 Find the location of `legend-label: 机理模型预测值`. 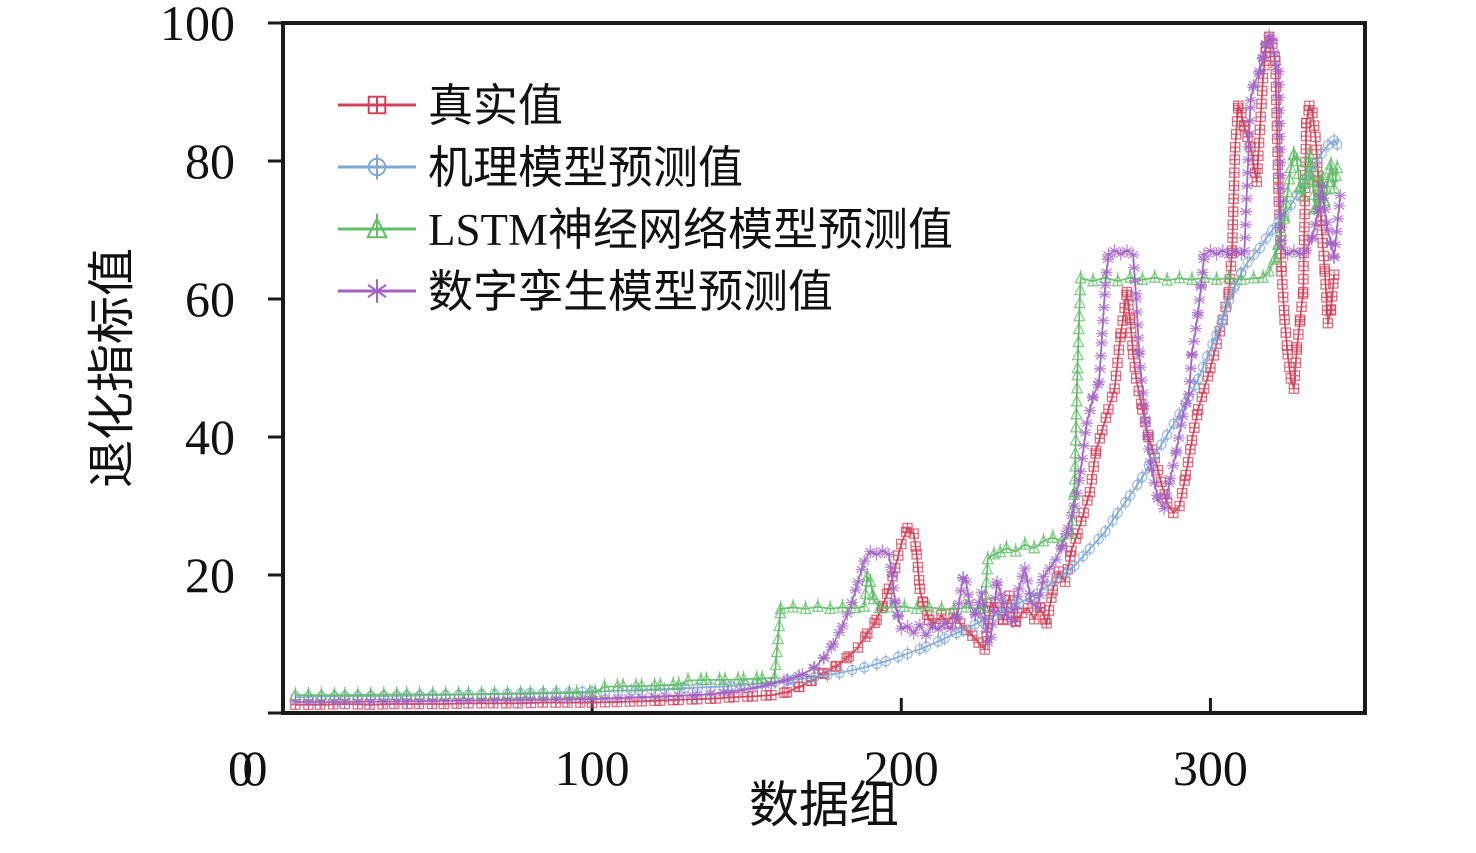

legend-label: 机理模型预测值 is located at coordinates (585, 168).